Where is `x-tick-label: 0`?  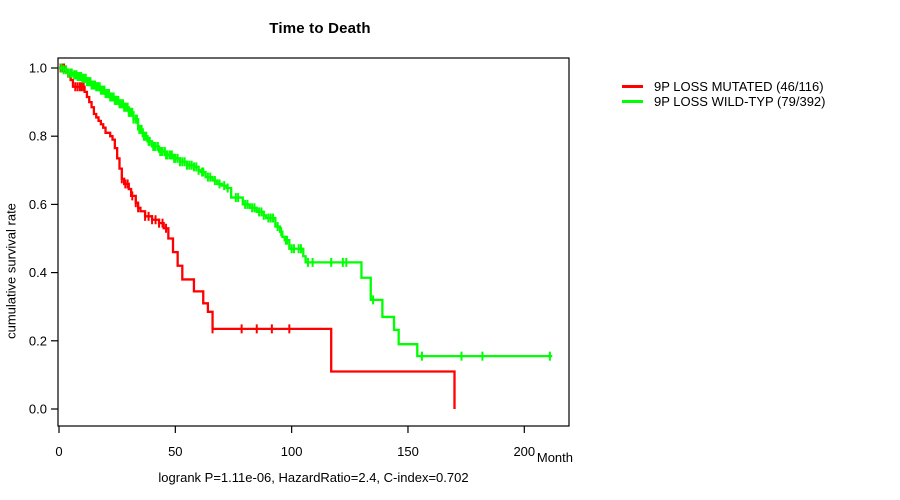 x-tick-label: 0 is located at coordinates (58, 451).